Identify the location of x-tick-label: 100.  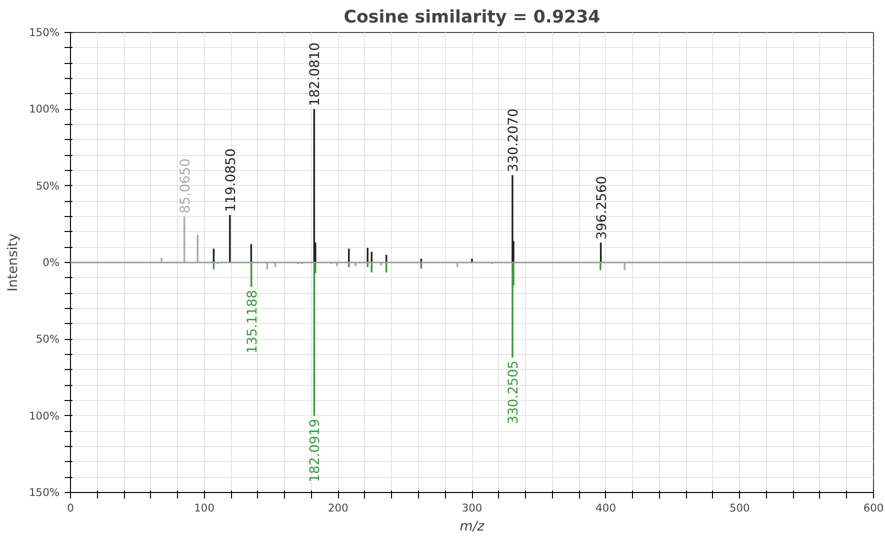
(204, 508).